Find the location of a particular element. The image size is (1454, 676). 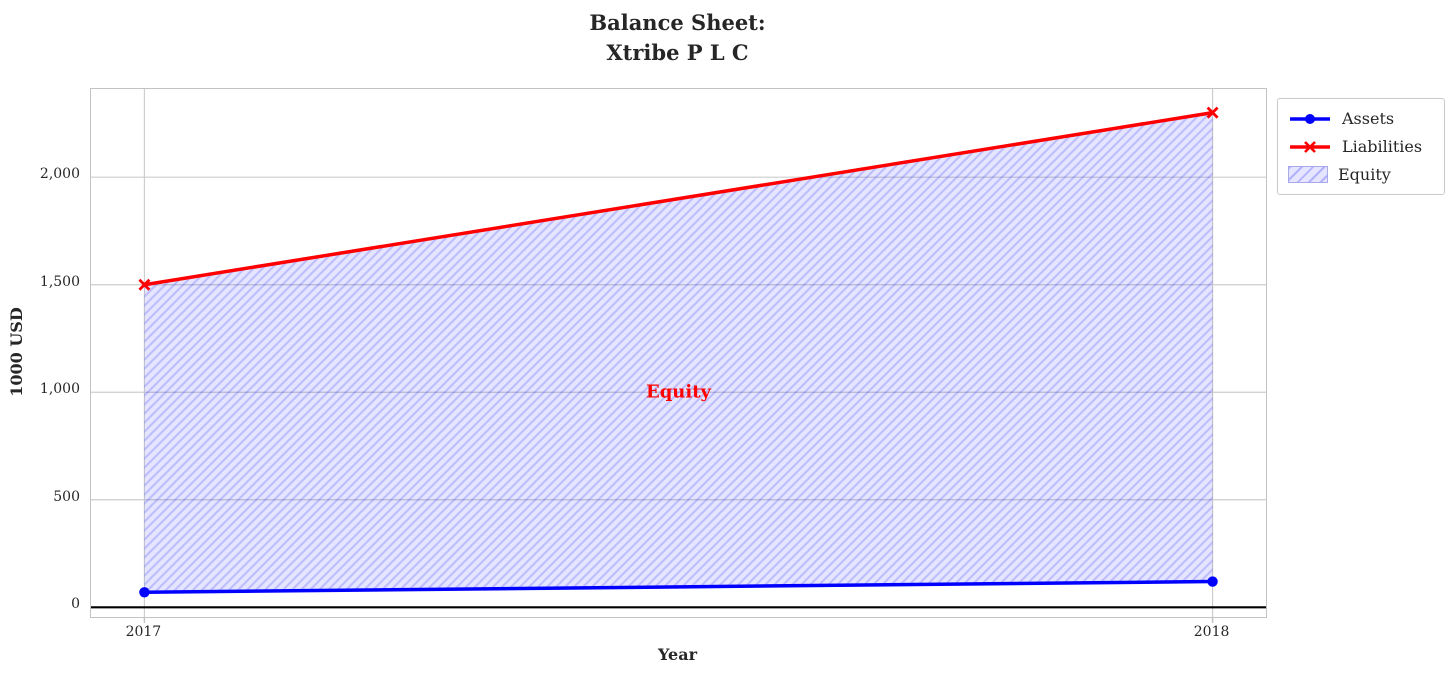

y-tick-label: 1,500 is located at coordinates (59, 281).